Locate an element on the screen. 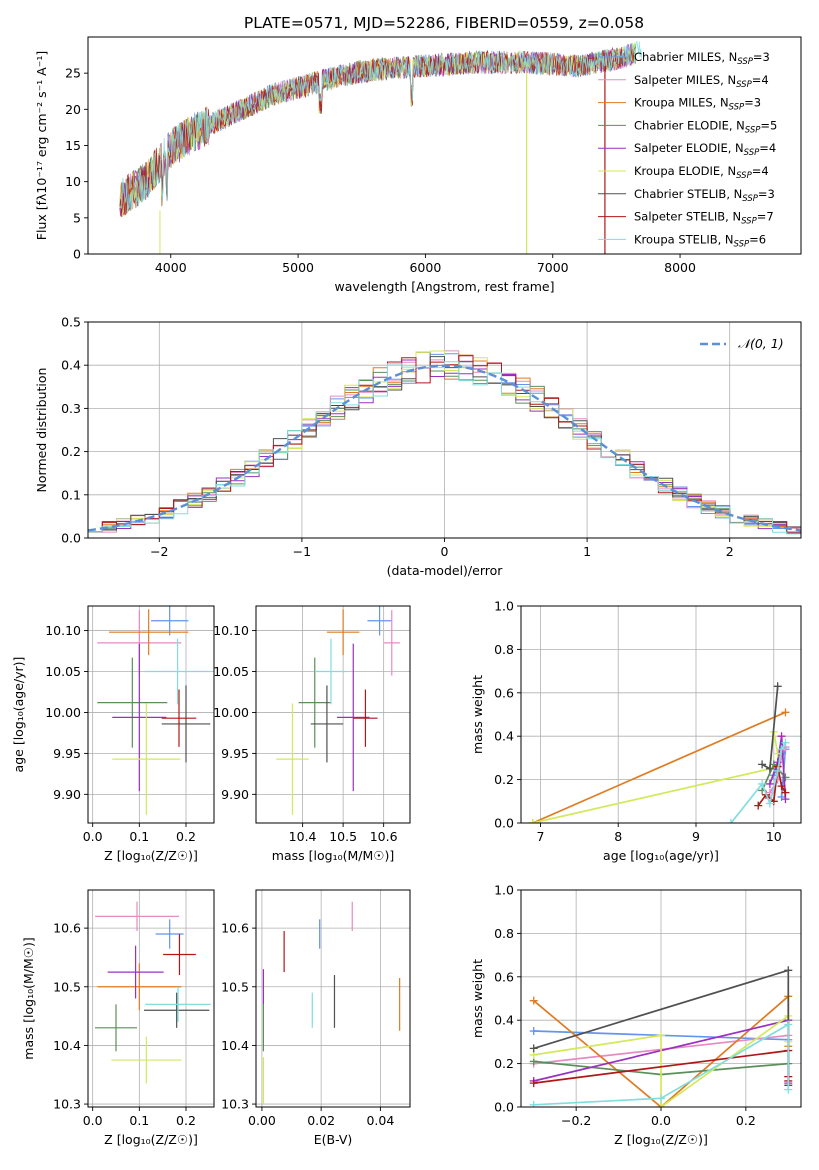  y-tick-label: 10.5 is located at coordinates (235, 986).